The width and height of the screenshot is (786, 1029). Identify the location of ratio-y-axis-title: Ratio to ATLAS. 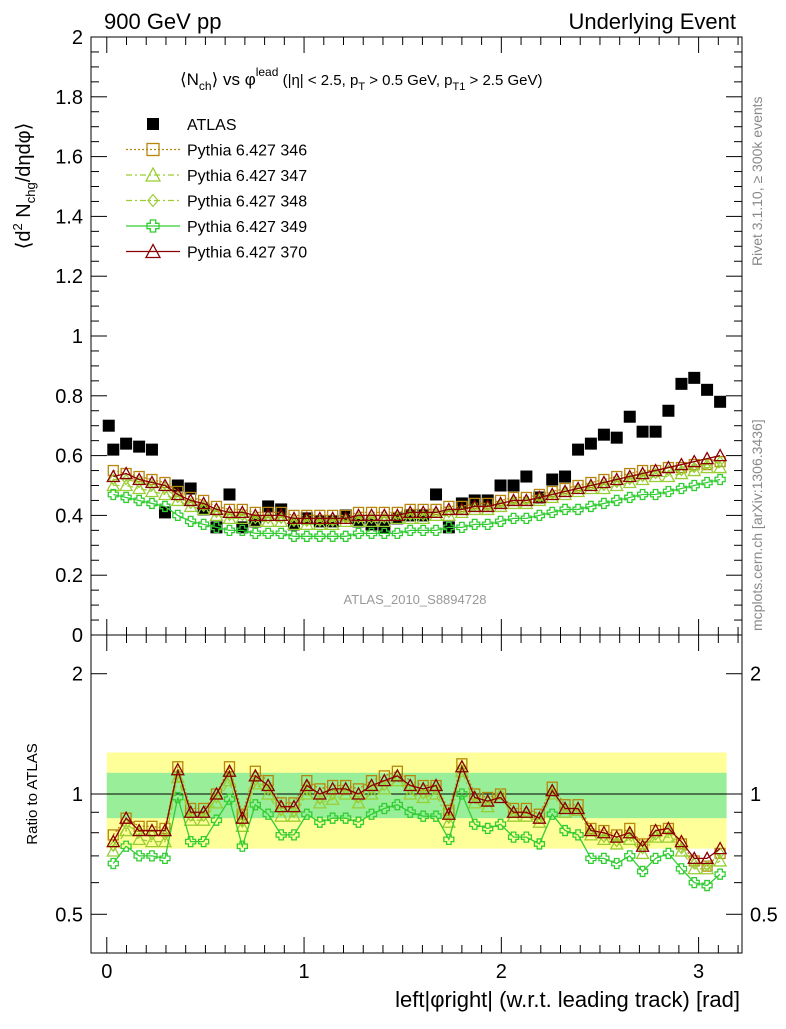
(32, 793).